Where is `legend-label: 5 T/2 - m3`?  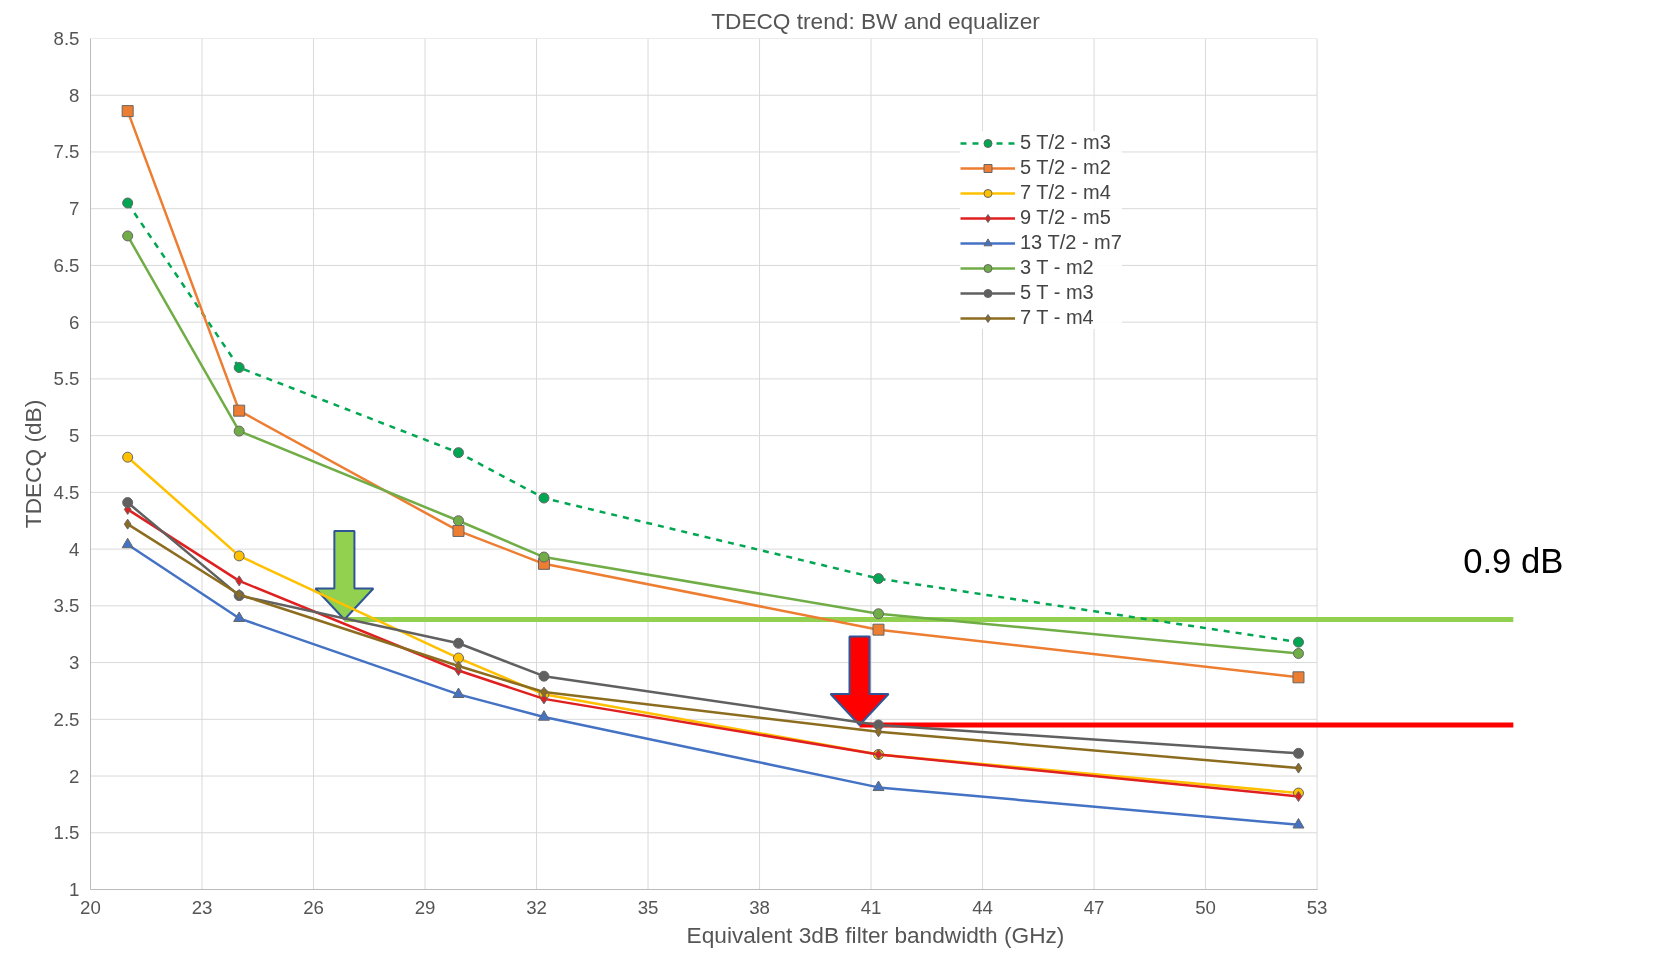
legend-label: 5 T/2 - m3 is located at coordinates (1065, 142).